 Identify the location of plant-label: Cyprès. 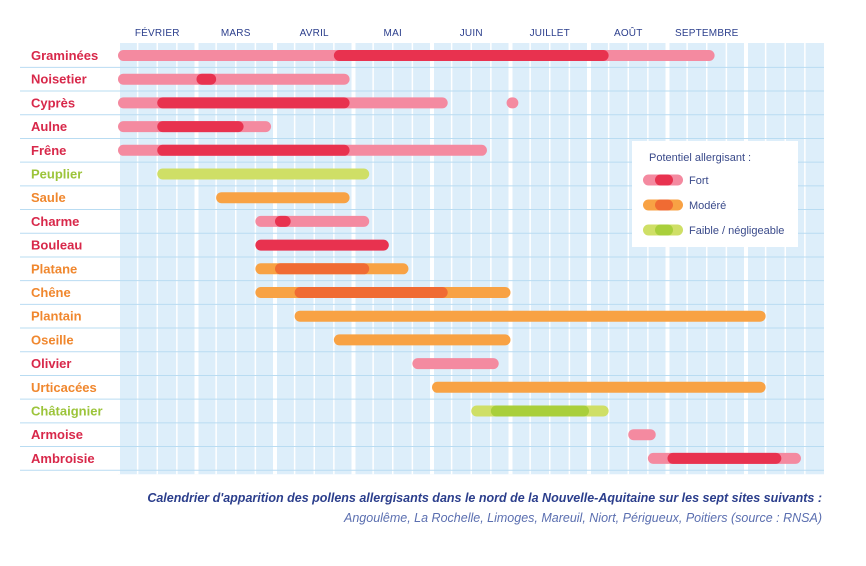
(53, 102).